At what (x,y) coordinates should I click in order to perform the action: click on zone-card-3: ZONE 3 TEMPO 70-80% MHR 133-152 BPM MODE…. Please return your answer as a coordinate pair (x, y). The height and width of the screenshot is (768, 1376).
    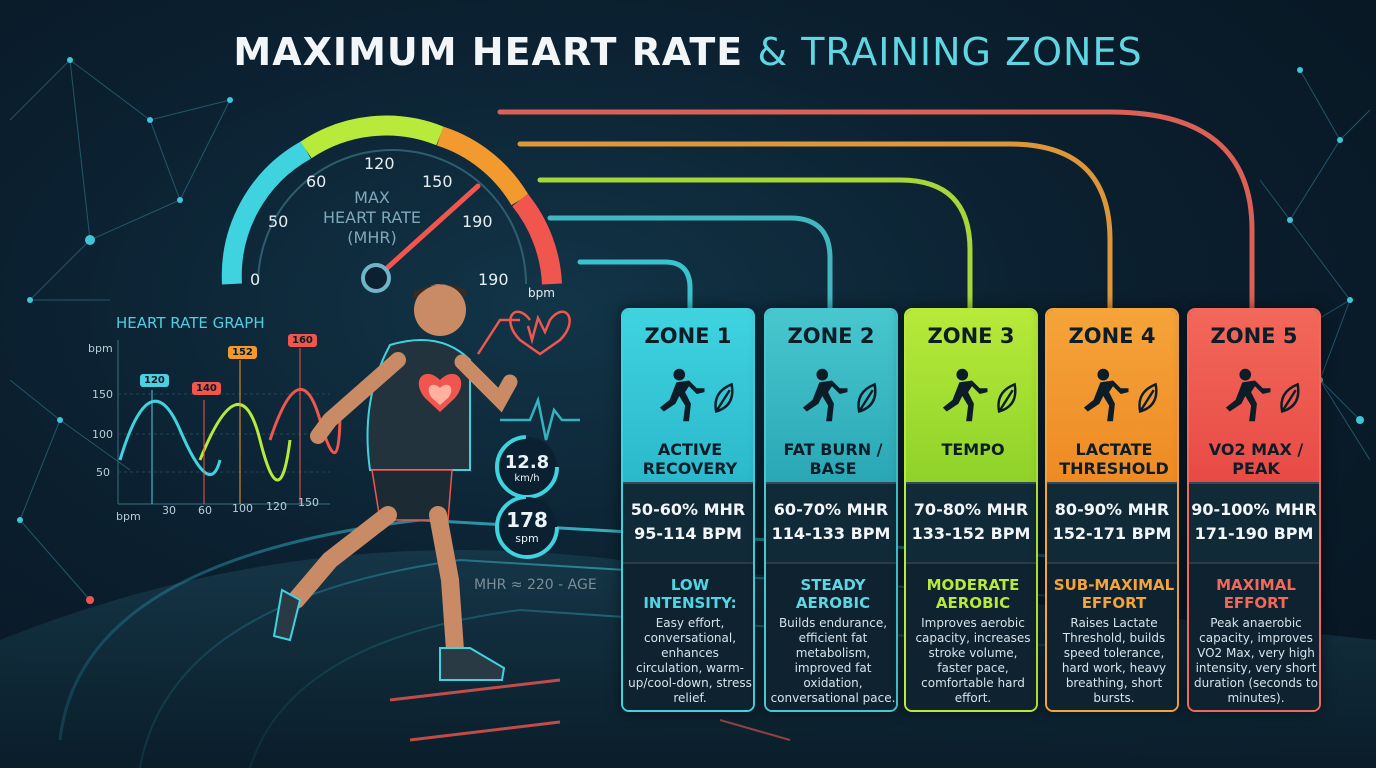
    Looking at the image, I should click on (971, 510).